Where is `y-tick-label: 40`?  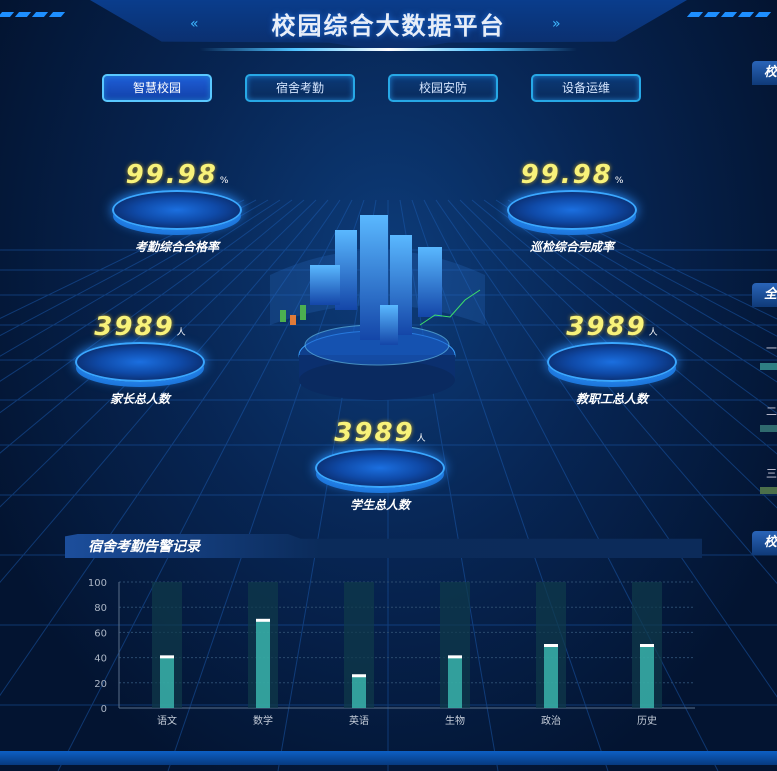
y-tick-label: 40 is located at coordinates (100, 659).